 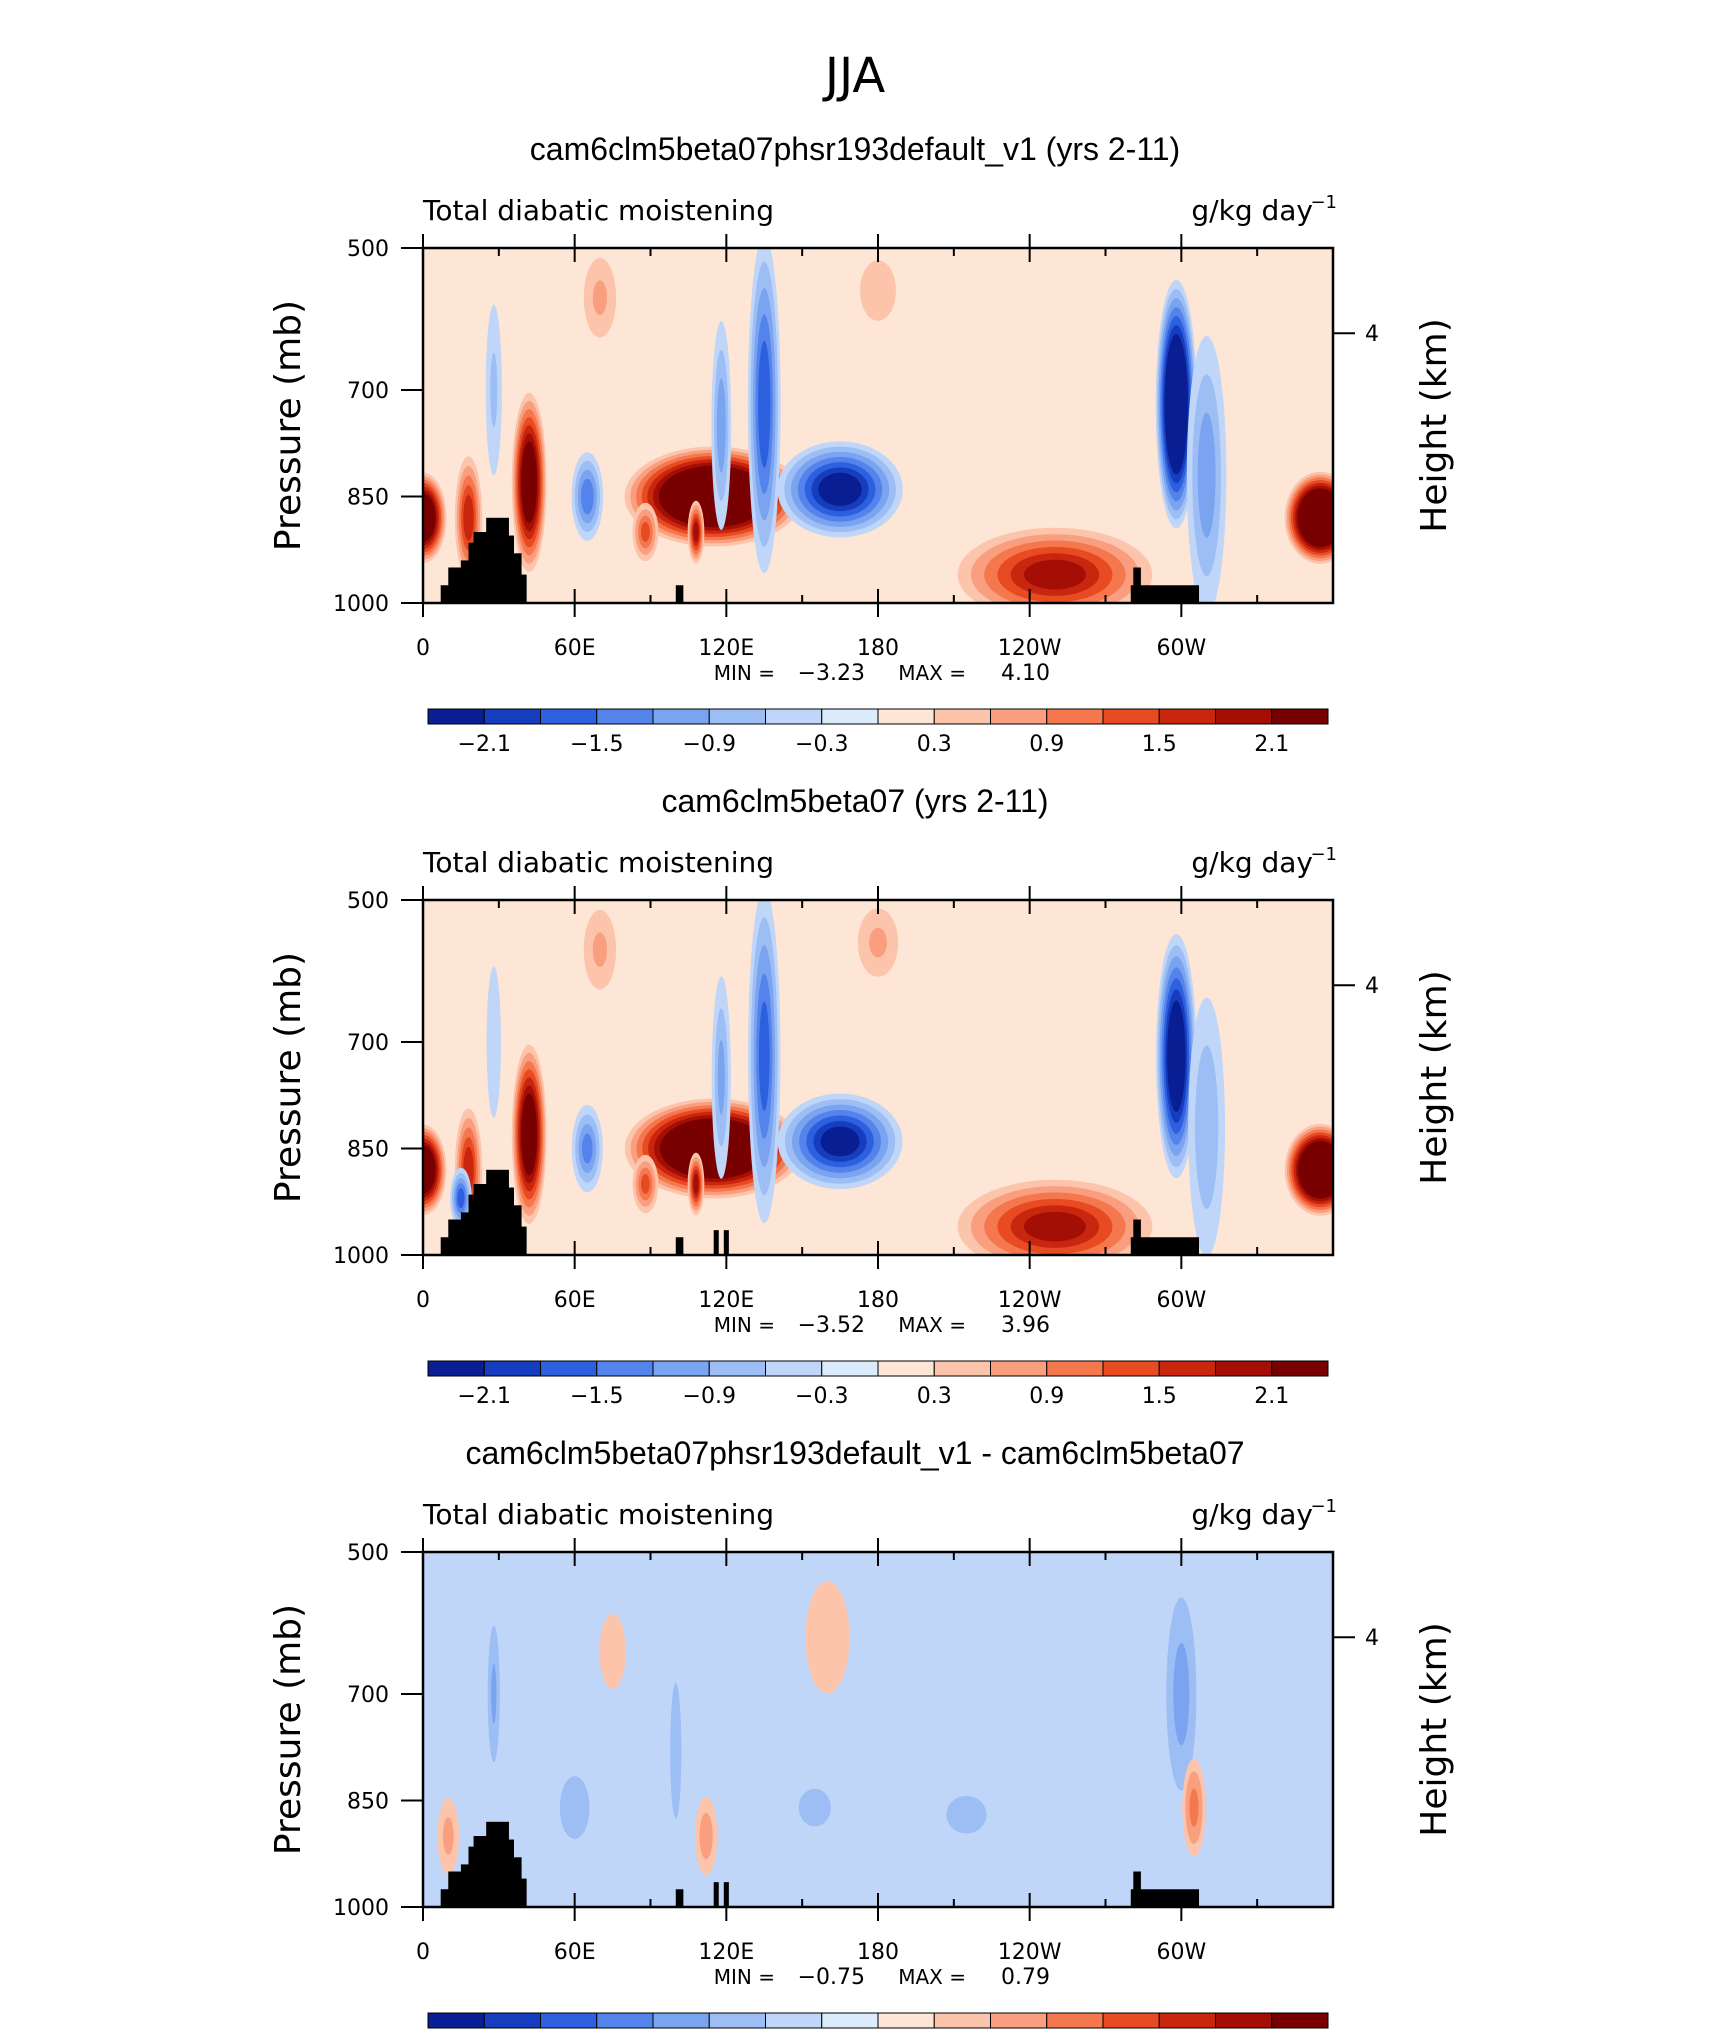 I want to click on max-value: 0.79, so click(x=1025, y=1977).